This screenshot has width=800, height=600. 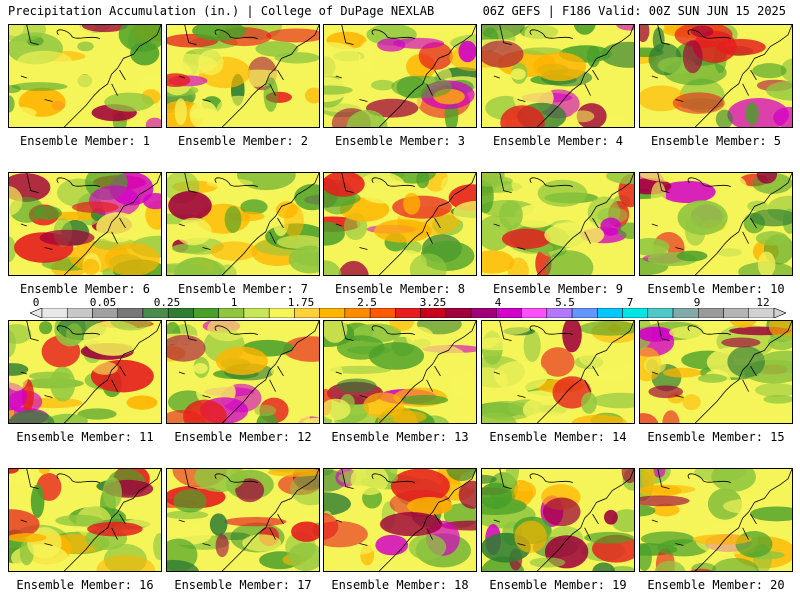 What do you see at coordinates (85, 585) in the screenshot?
I see `member-label: Ensemble Member: 16` at bounding box center [85, 585].